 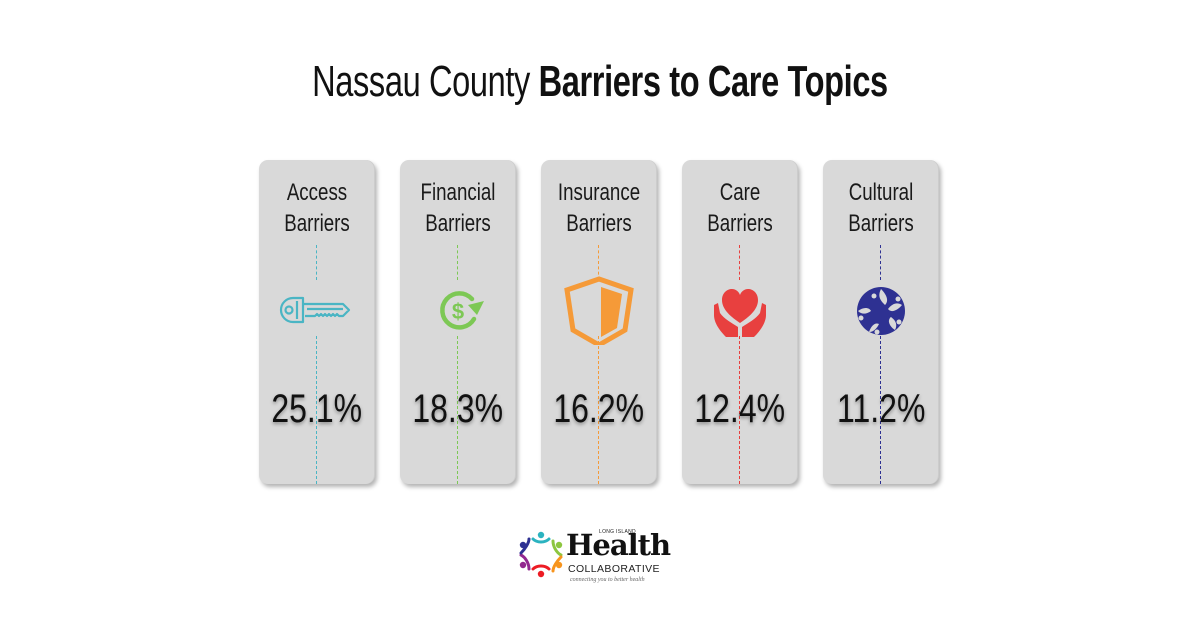 I want to click on card-access-barriers: Access Barriers 25.1%, so click(x=317, y=322).